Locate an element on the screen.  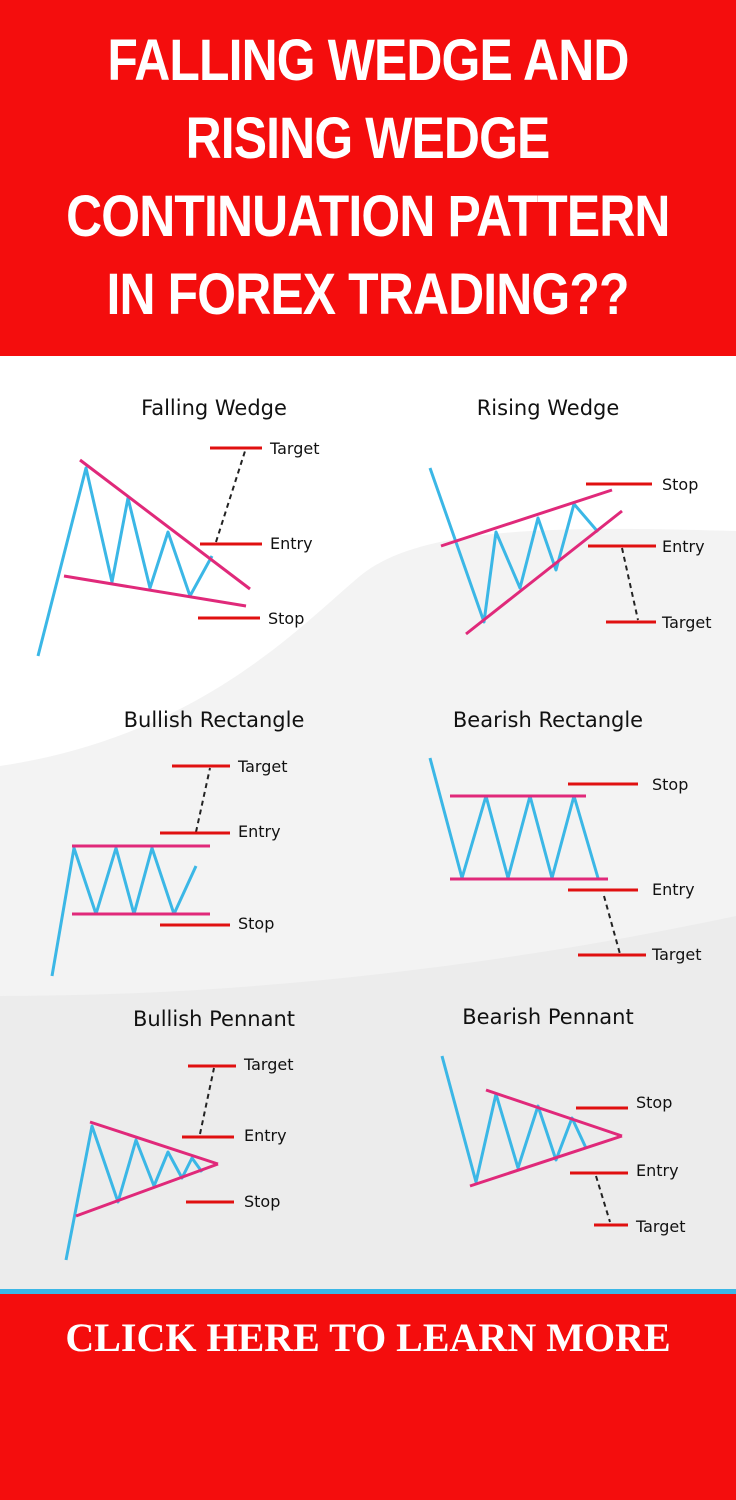
rising-wedge-stop-label: Stop is located at coordinates (680, 484).